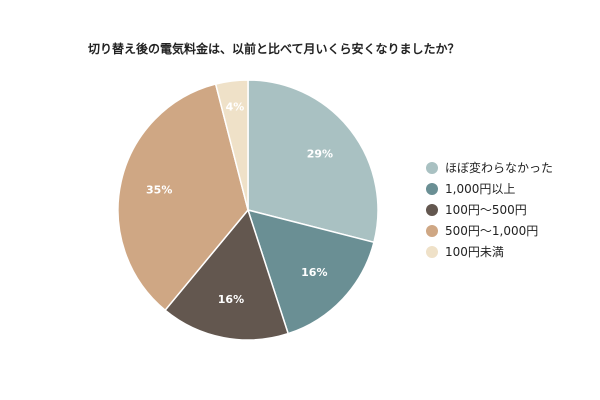 The height and width of the screenshot is (400, 600). What do you see at coordinates (235, 106) in the screenshot?
I see `pie-data-label-5: 4%` at bounding box center [235, 106].